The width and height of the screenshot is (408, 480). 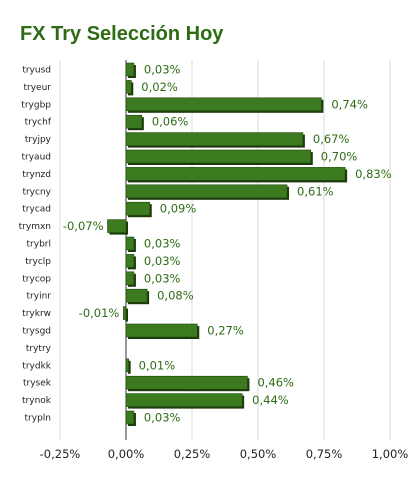 I want to click on bar-trynzd, so click(x=236, y=175).